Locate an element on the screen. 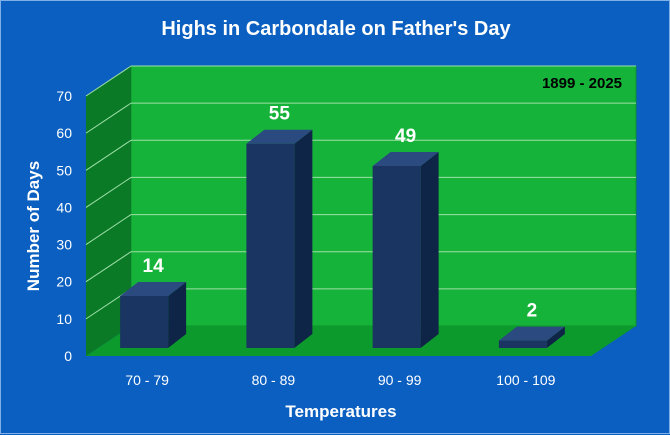 The height and width of the screenshot is (435, 670). y-tick-label: 70 is located at coordinates (64, 96).